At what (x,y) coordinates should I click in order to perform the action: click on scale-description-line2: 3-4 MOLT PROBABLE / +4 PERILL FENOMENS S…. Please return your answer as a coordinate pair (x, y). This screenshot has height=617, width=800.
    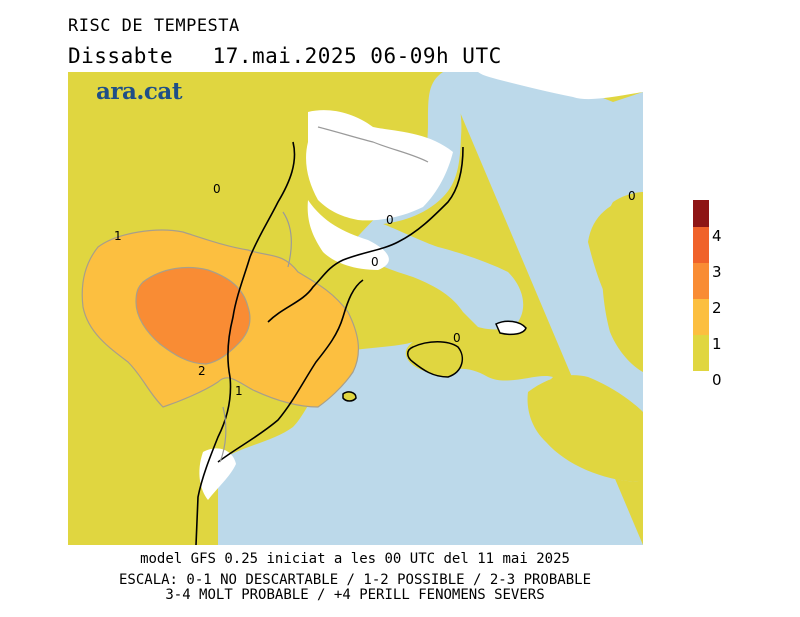
    Looking at the image, I should click on (355, 595).